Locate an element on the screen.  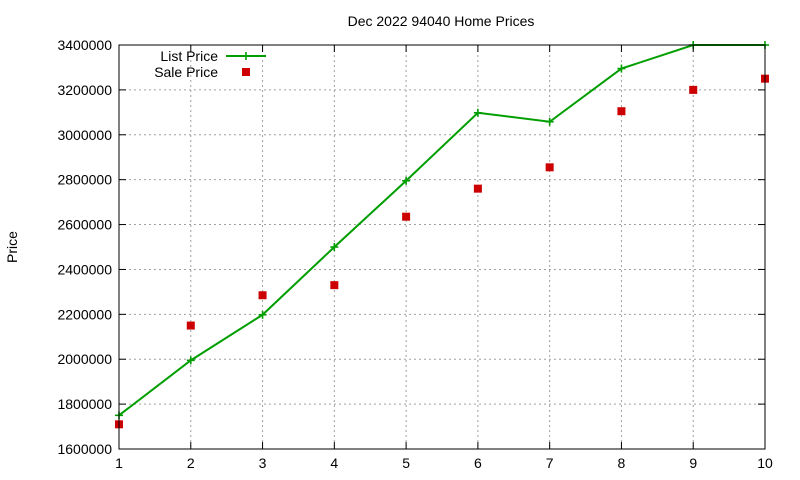
legend-label: List Price is located at coordinates (189, 56).